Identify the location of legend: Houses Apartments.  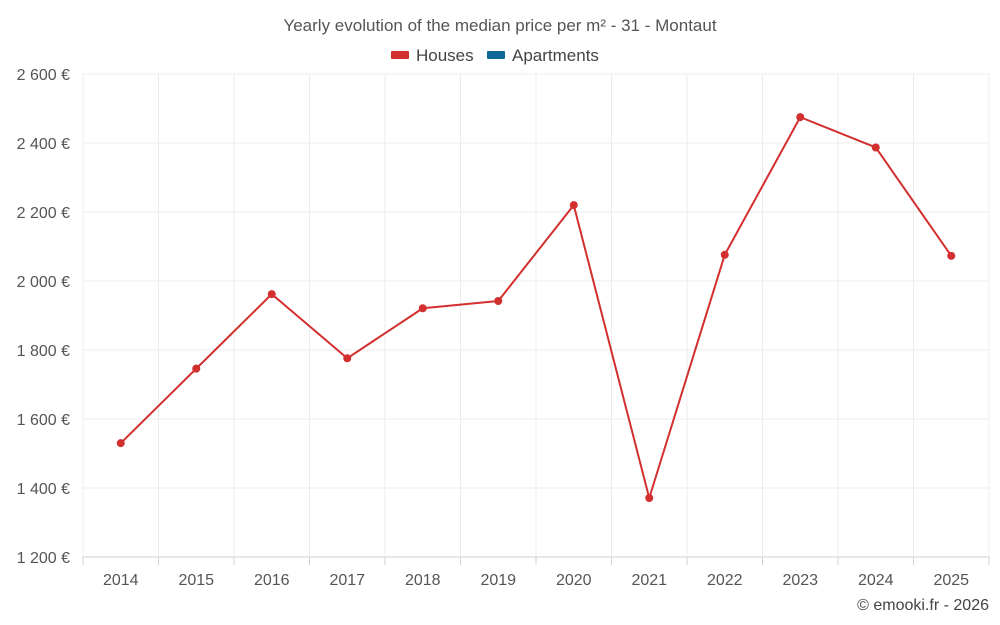
(495, 55).